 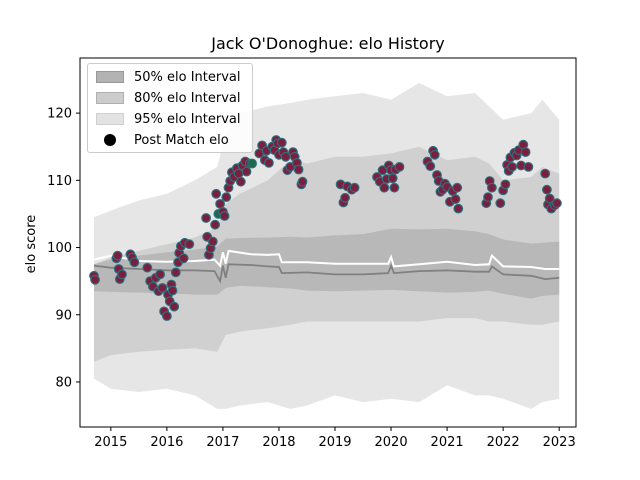 What do you see at coordinates (187, 77) in the screenshot?
I see `legend-label-50: 50% elo Interval` at bounding box center [187, 77].